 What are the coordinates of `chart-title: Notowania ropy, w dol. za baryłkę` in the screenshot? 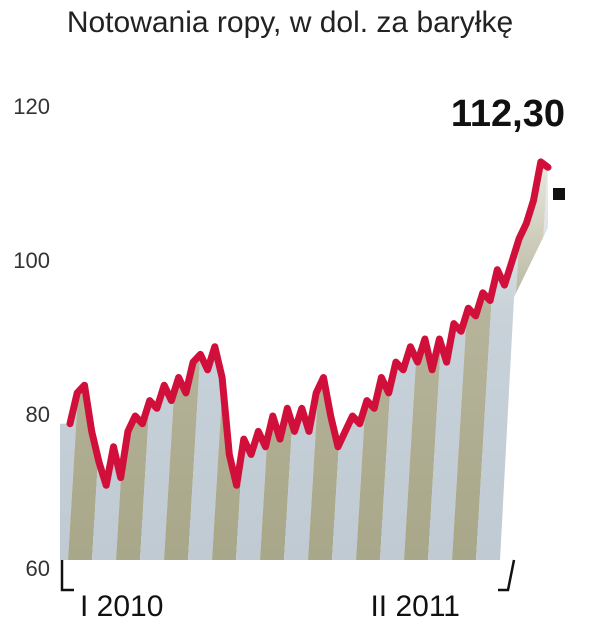 It's located at (290, 22).